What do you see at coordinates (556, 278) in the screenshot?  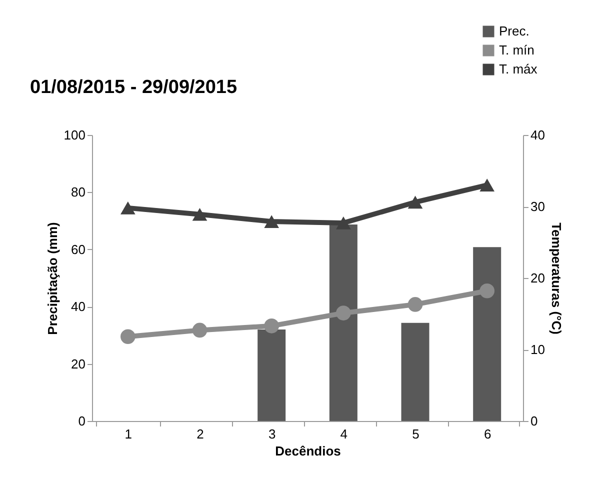 I see `y2-axis-title: Temperaturas (°C)` at bounding box center [556, 278].